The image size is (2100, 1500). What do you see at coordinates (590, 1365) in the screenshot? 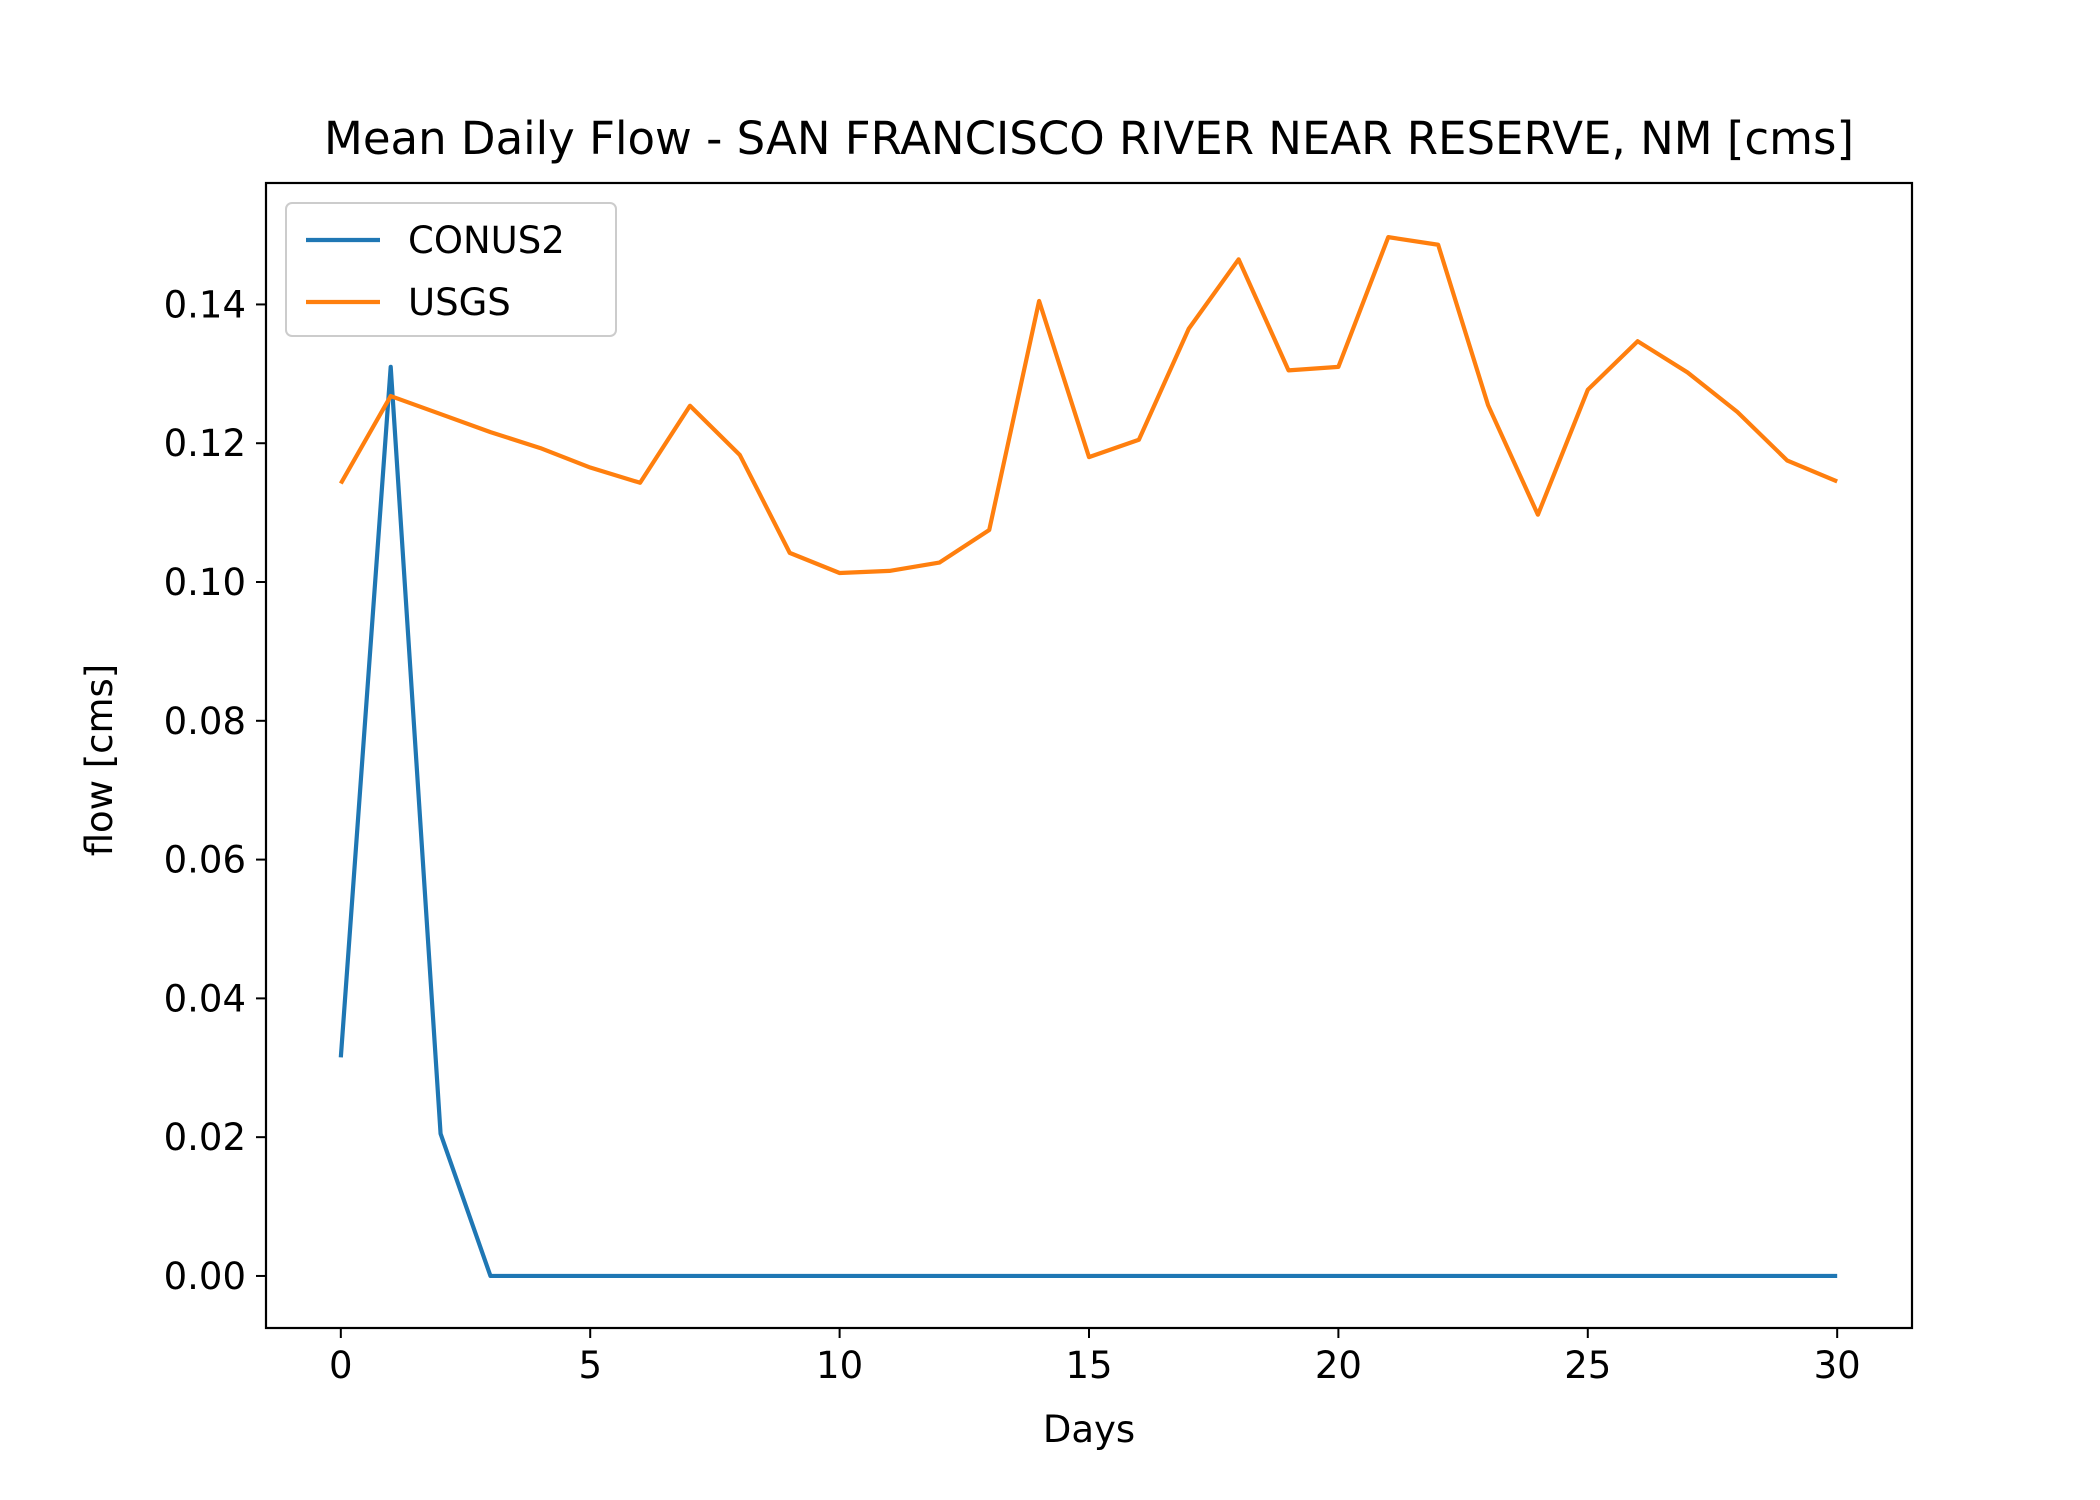
I see `x-tick-label: 5` at bounding box center [590, 1365].